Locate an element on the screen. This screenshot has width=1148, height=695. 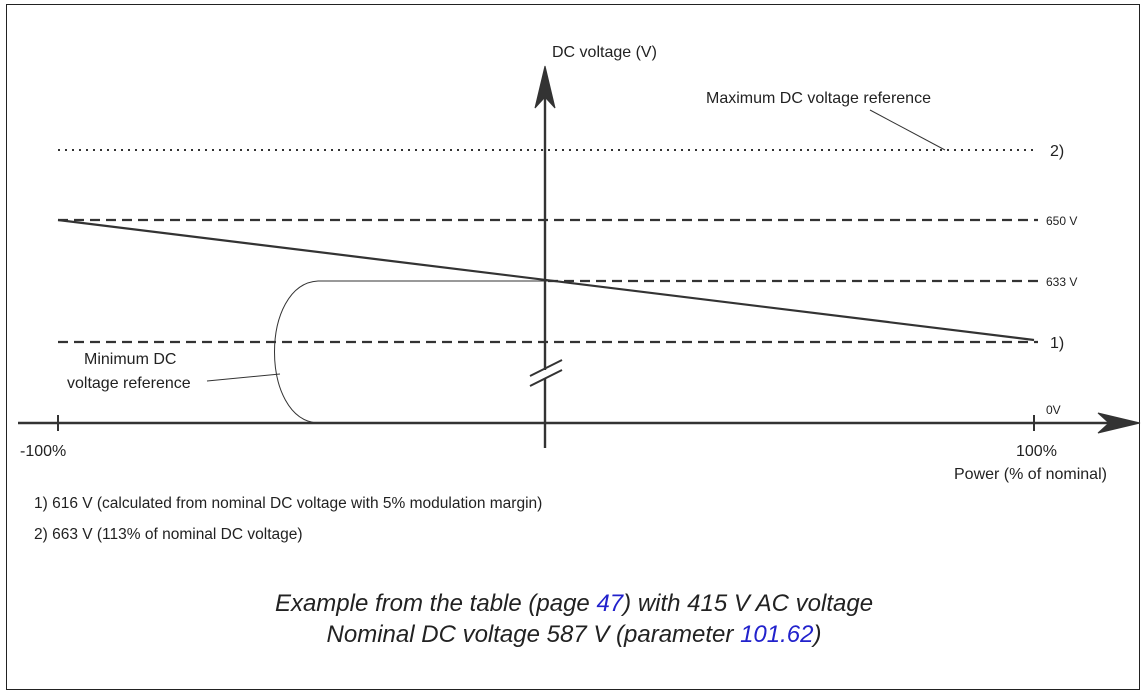
min-reference-bracket is located at coordinates (411, 352).